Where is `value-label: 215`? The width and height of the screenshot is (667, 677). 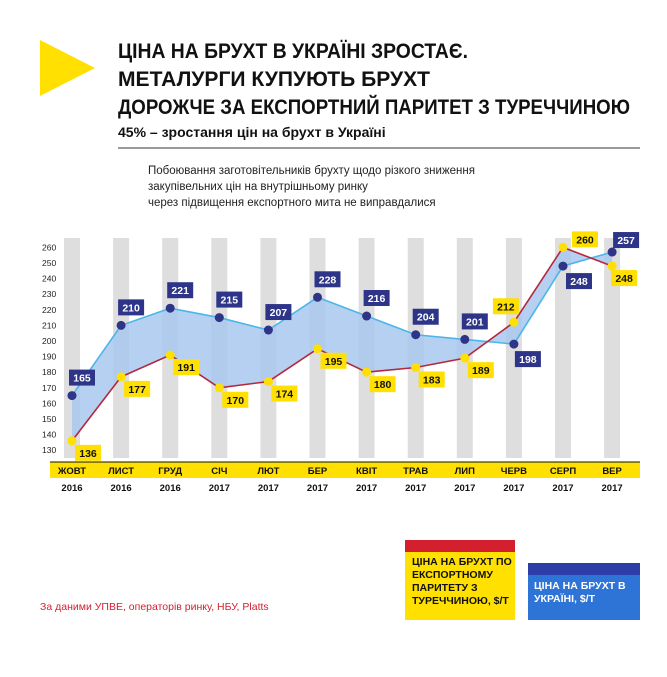
value-label: 215 is located at coordinates (230, 301).